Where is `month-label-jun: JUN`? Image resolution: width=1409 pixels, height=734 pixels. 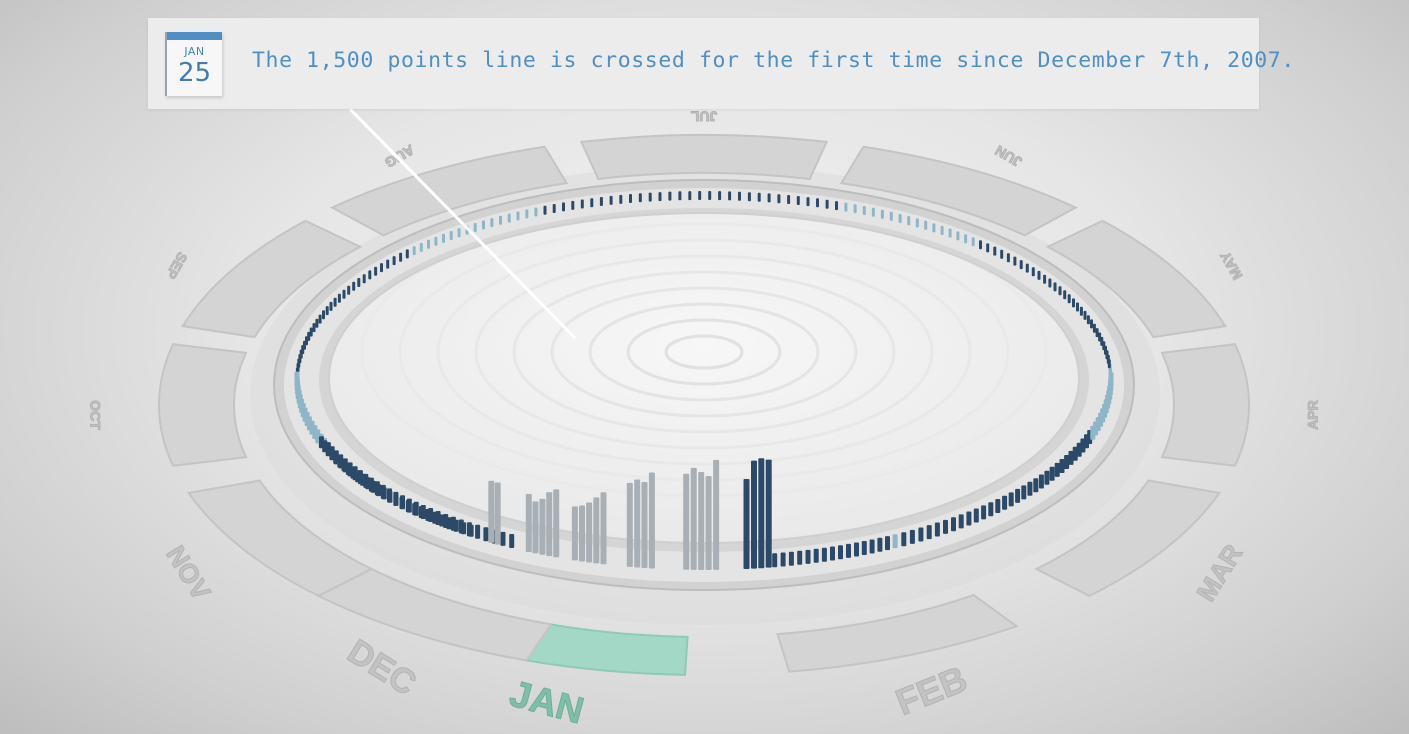 month-label-jun: JUN is located at coordinates (1008, 156).